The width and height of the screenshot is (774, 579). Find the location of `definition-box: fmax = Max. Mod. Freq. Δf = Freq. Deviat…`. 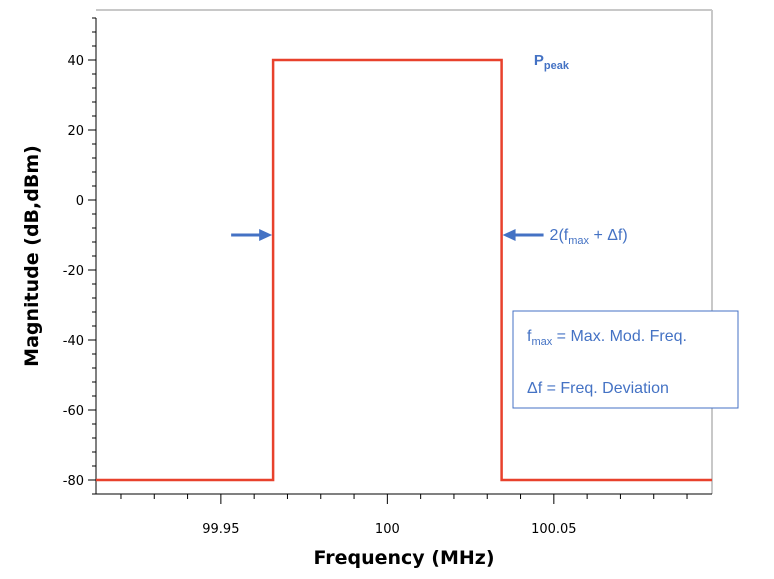

definition-box: fmax = Max. Mod. Freq. Δf = Freq. Deviat… is located at coordinates (625, 359).